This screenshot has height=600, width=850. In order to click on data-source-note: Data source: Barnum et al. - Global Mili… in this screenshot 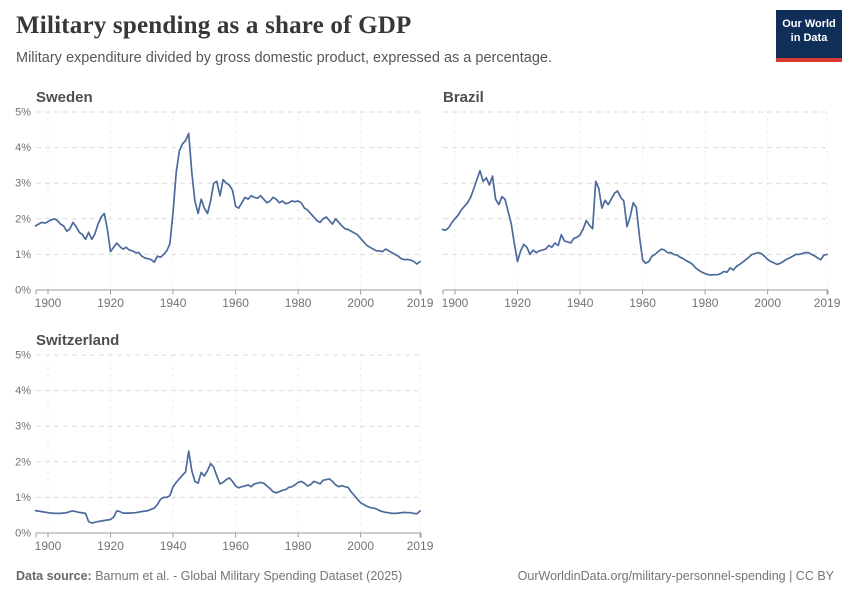, I will do `click(209, 576)`.